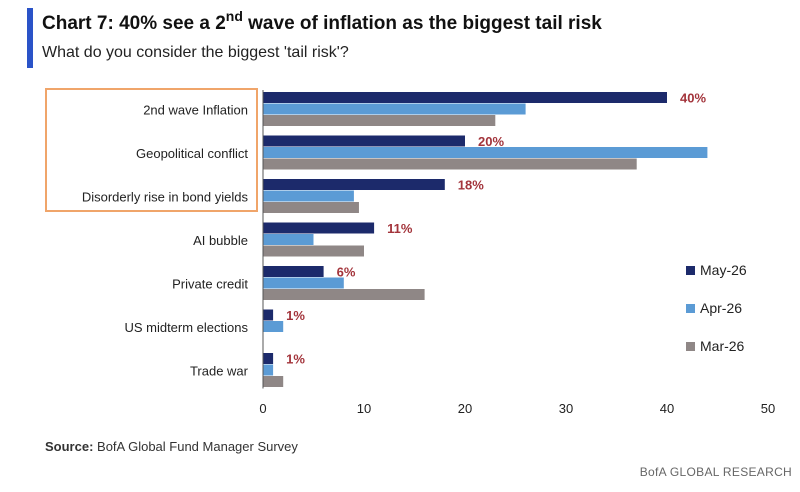 The width and height of the screenshot is (800, 492). I want to click on title-accent-bar, so click(30, 38).